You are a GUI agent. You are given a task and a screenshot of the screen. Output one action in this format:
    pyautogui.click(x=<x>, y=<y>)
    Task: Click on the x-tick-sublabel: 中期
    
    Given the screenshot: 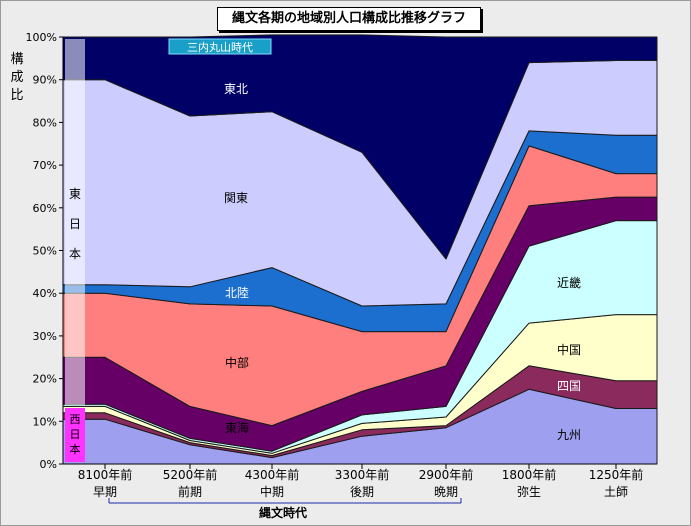 What is the action you would take?
    pyautogui.click(x=272, y=491)
    